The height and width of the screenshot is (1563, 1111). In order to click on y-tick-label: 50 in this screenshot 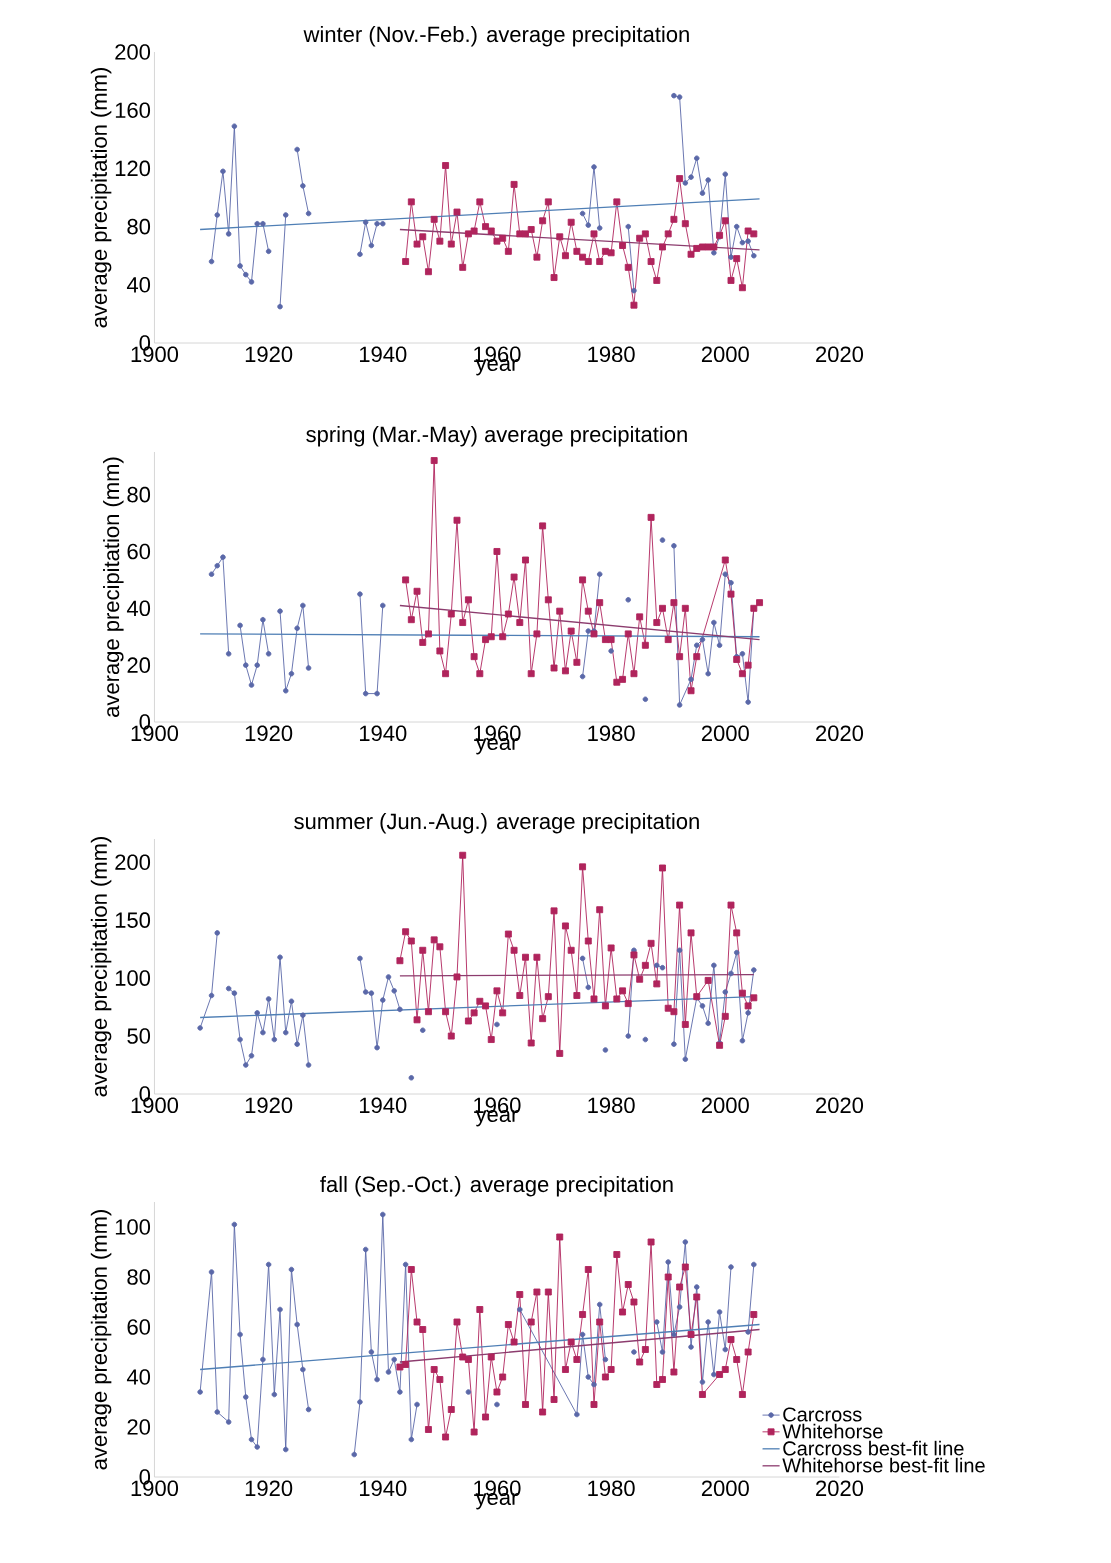, I will do `click(138, 1036)`.